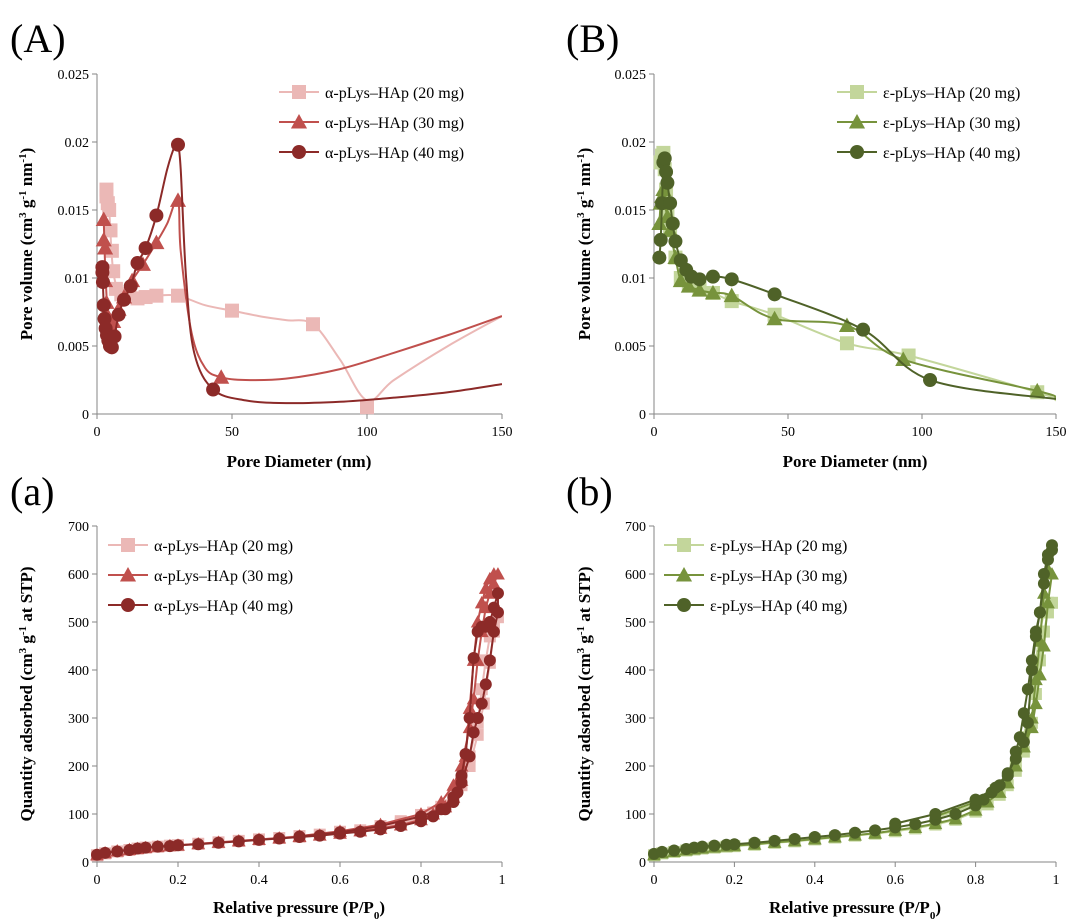  I want to click on x-tick-label: 0.6, so click(895, 880).